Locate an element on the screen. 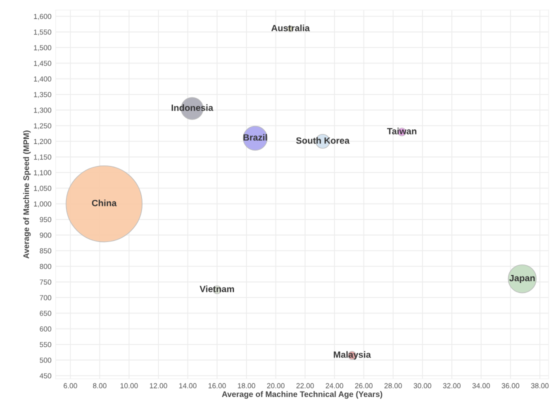 Image resolution: width=557 pixels, height=403 pixels. series-label: South Korea is located at coordinates (323, 140).